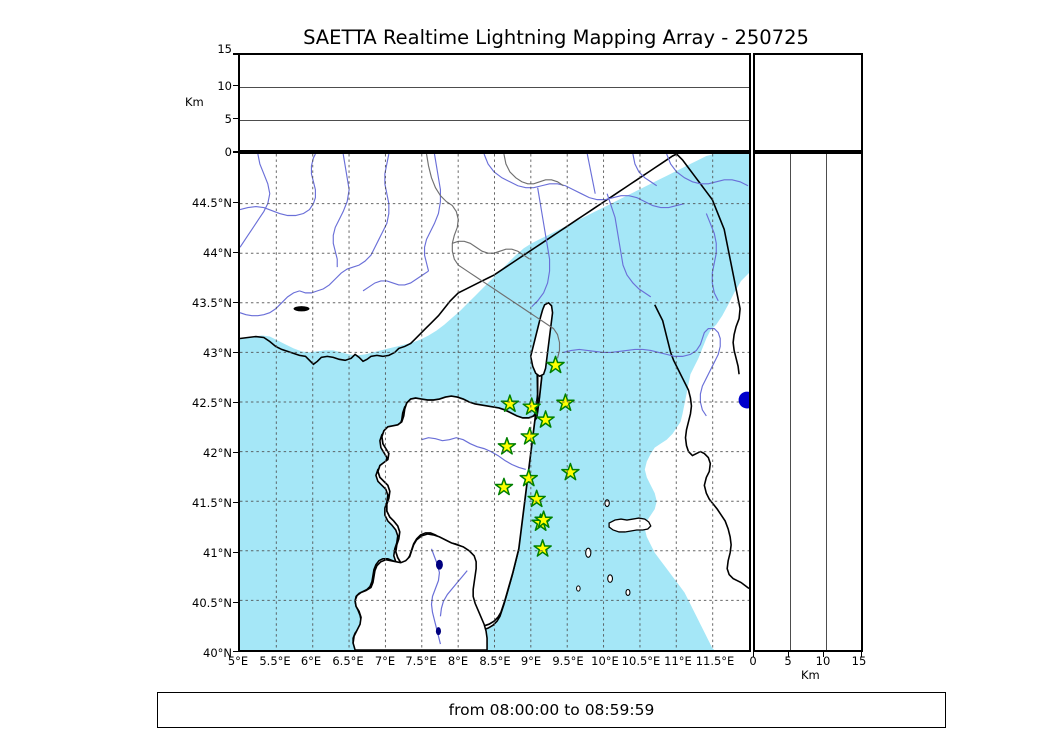 This screenshot has width=1050, height=750. What do you see at coordinates (217, 253) in the screenshot?
I see `ytick-44N: 44°N` at bounding box center [217, 253].